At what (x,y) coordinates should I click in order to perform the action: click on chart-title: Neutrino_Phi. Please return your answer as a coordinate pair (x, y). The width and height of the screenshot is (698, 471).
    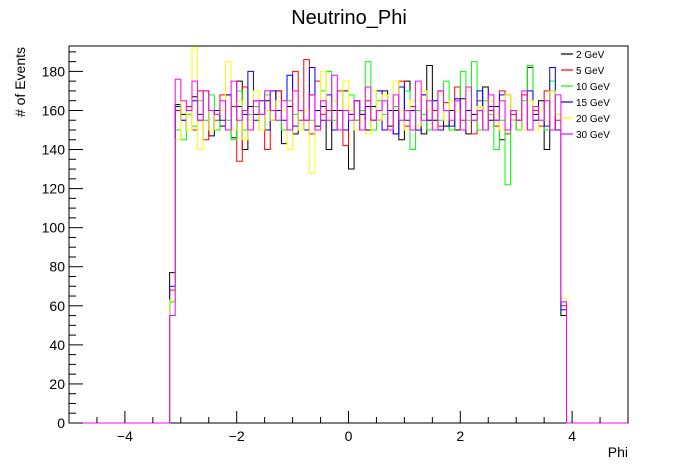
    Looking at the image, I should click on (349, 18).